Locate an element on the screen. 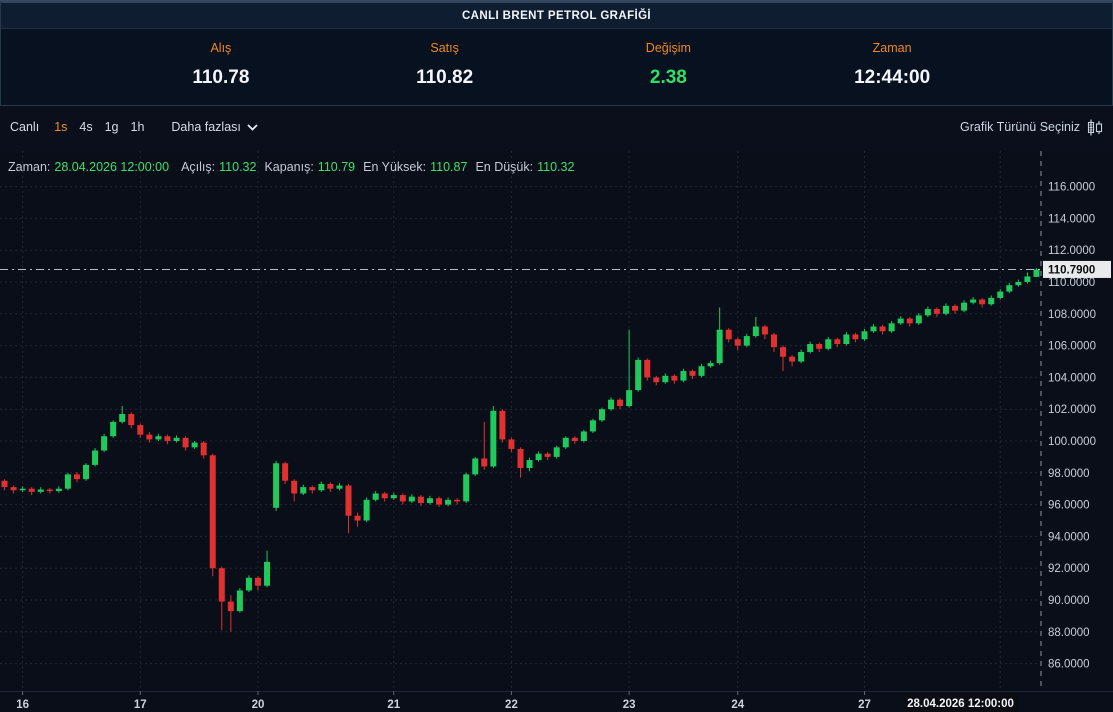 The width and height of the screenshot is (1113, 712). more-timeframes-button: Daha fazlası is located at coordinates (214, 127).